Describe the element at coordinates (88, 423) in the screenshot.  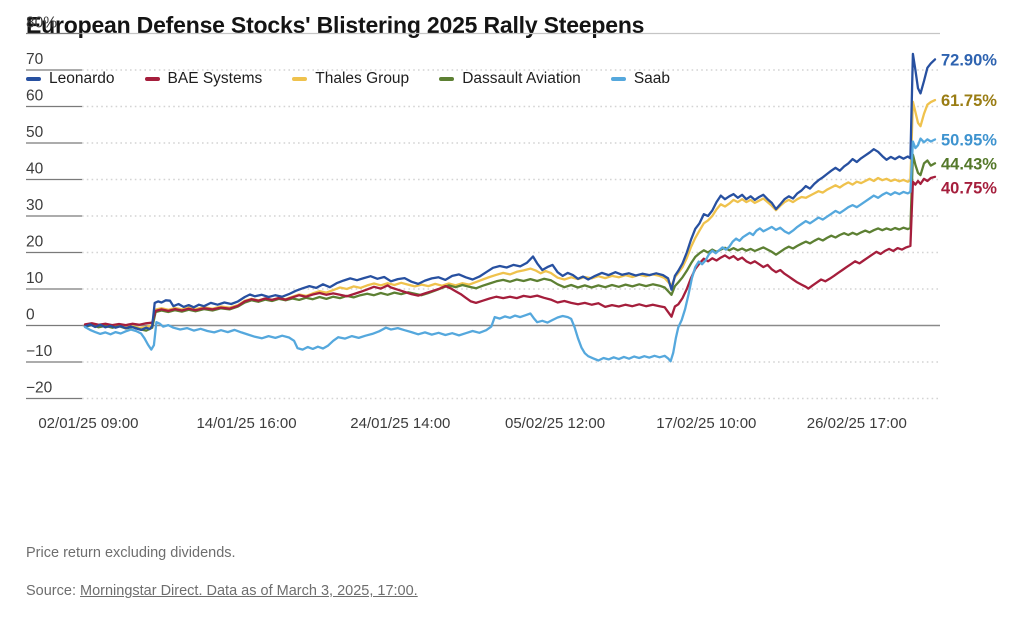
I see `x-axis-label: 02/01/25 09:00` at that location.